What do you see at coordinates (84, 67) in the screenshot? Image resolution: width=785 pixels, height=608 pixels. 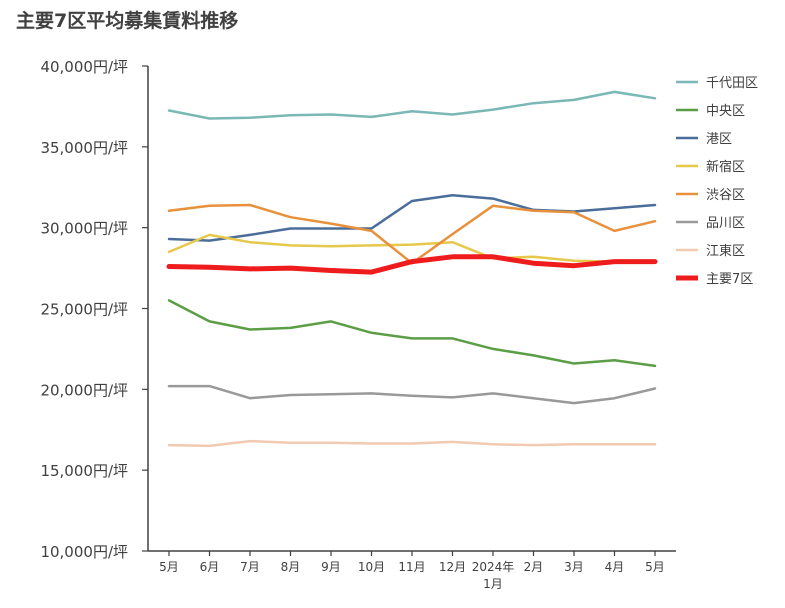 I see `y-tick-label: 40,000円/坪` at bounding box center [84, 67].